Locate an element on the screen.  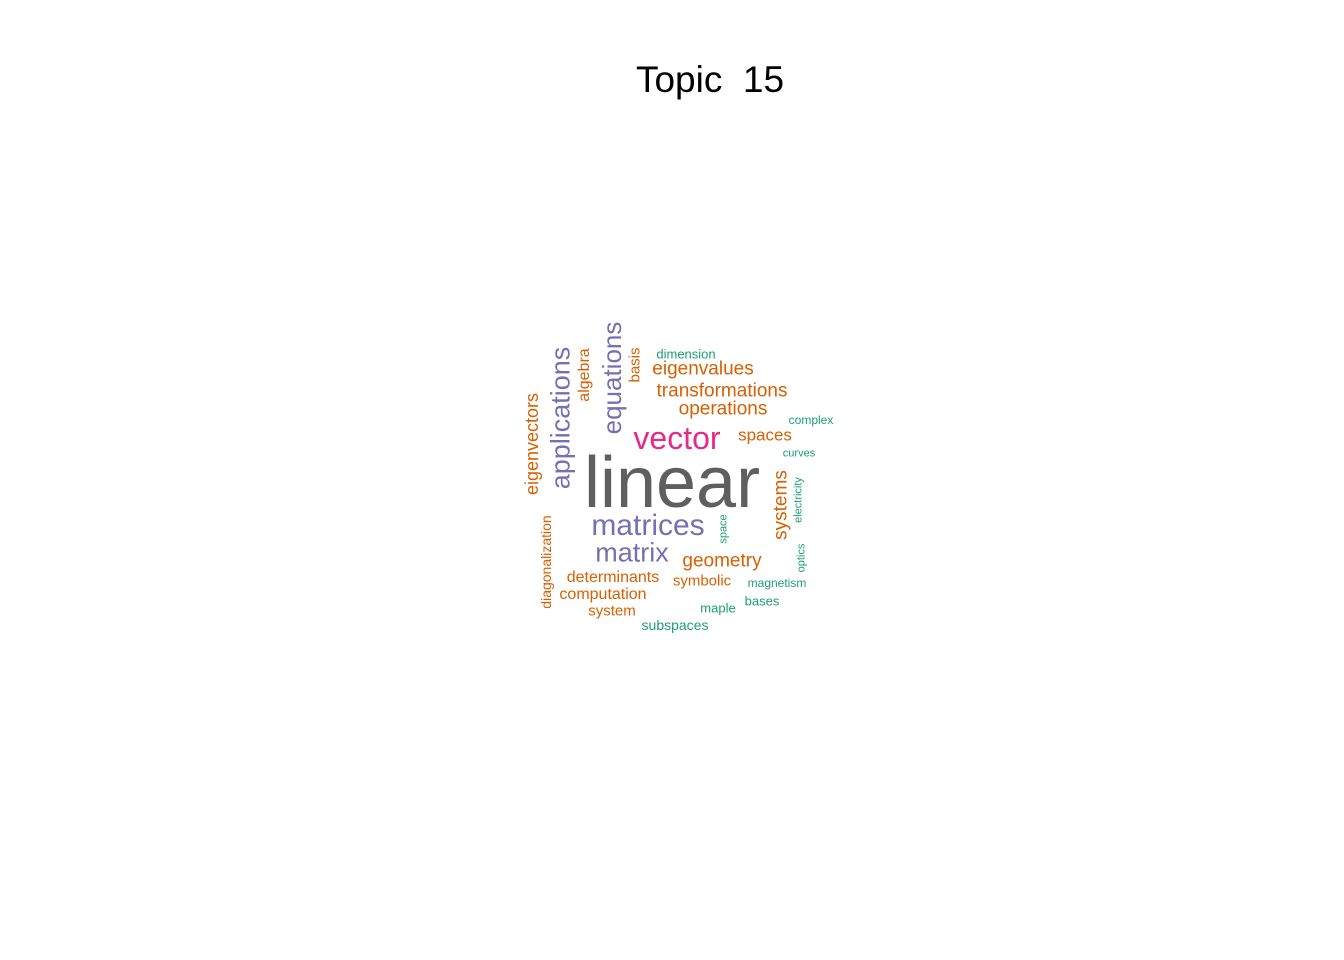
word-subspaces: subspaces is located at coordinates (675, 625).